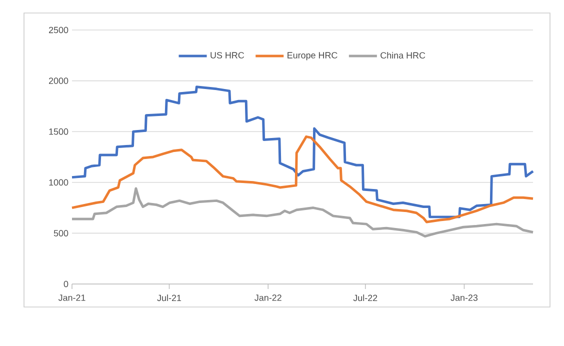 The image size is (564, 346). What do you see at coordinates (403, 55) in the screenshot?
I see `legend-label: China HRC` at bounding box center [403, 55].